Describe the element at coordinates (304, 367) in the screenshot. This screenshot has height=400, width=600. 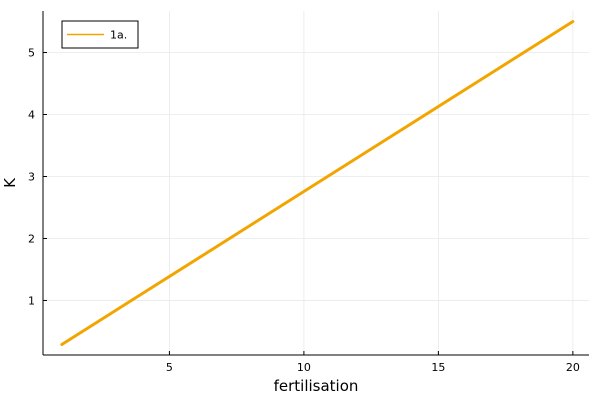
I see `x-tick-label-1: 10` at that location.